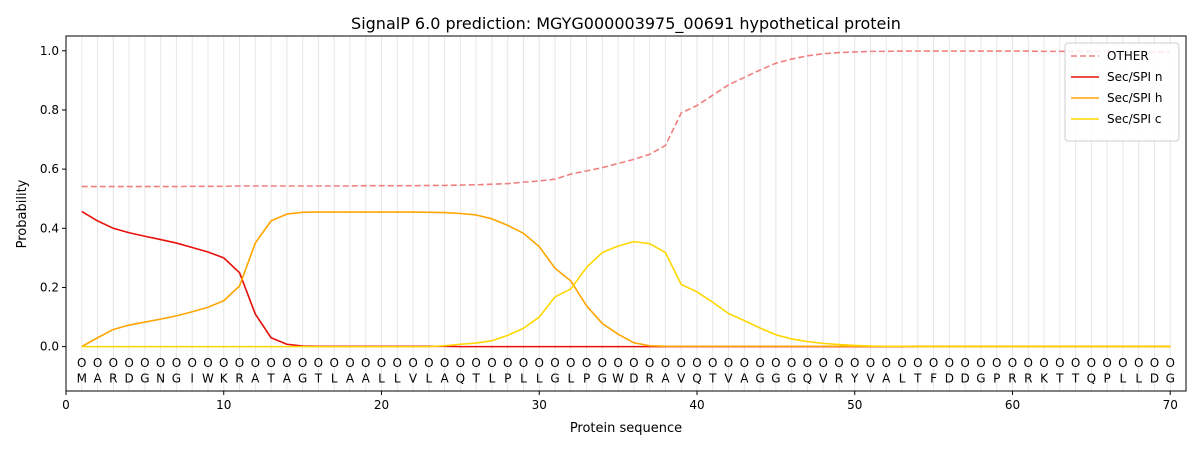 This screenshot has height=450, width=1200. I want to click on y-axis-label: Probability, so click(22, 213).